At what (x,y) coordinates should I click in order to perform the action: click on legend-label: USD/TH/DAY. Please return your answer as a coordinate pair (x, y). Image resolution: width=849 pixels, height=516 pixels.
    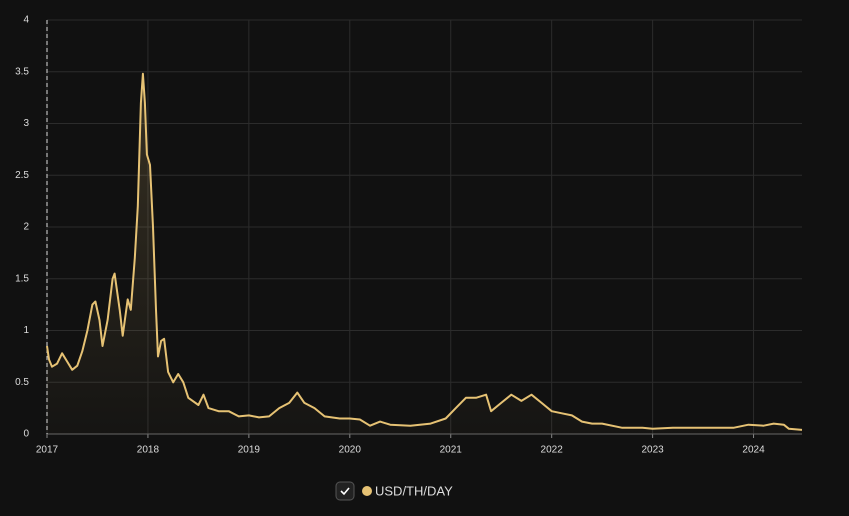
    Looking at the image, I should click on (414, 490).